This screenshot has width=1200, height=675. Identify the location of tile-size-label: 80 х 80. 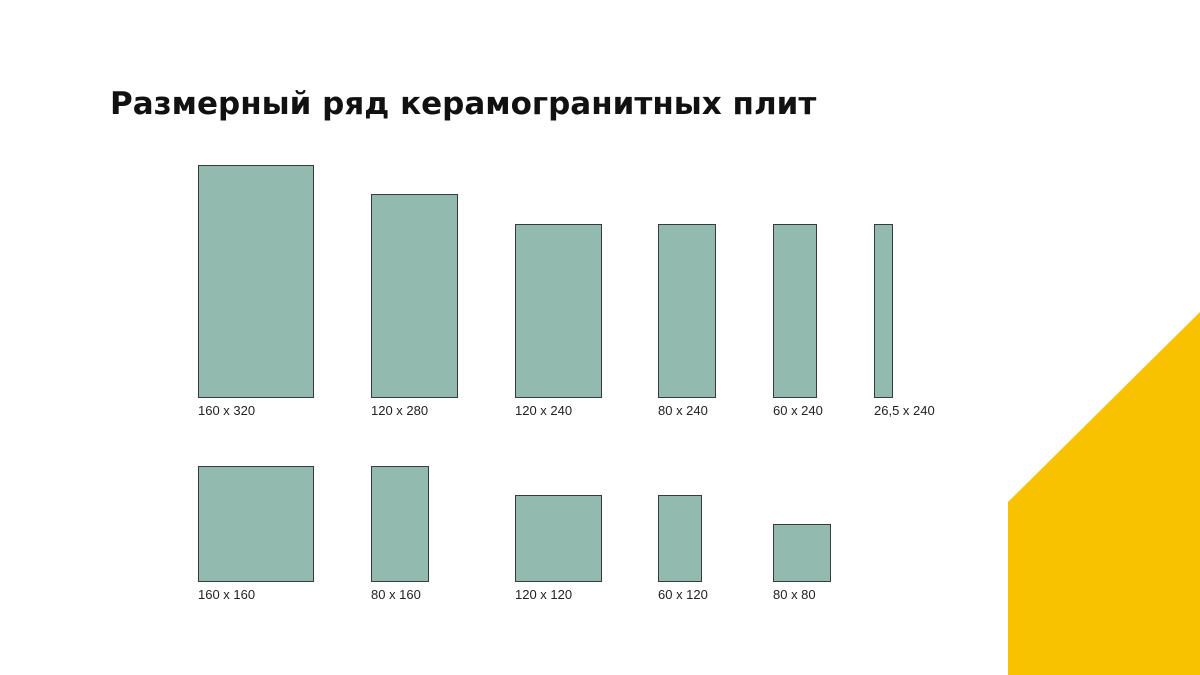
(794, 594).